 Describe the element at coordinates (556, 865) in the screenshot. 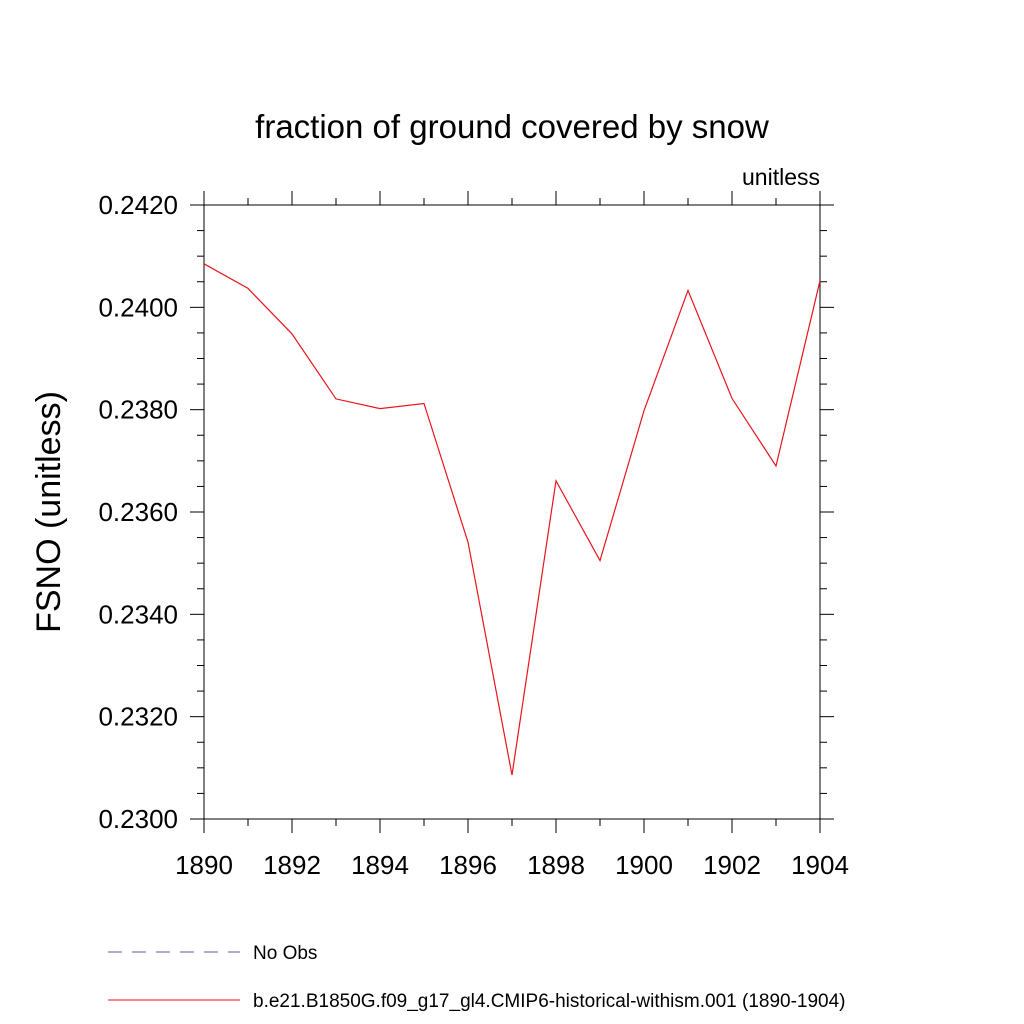

I see `x-tick-label: 1898` at that location.